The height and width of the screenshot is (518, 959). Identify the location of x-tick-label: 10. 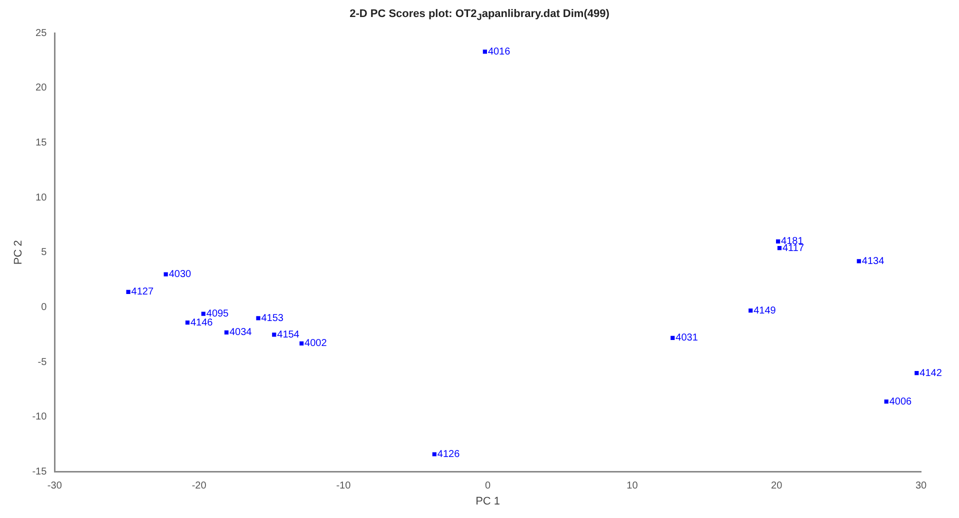
(632, 486).